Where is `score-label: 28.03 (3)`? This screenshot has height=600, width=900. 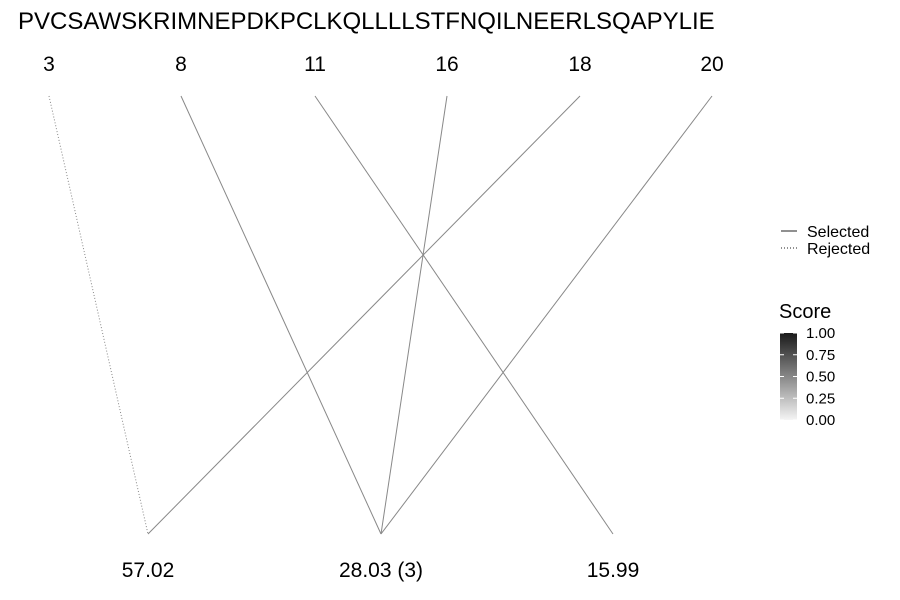 score-label: 28.03 (3) is located at coordinates (381, 570).